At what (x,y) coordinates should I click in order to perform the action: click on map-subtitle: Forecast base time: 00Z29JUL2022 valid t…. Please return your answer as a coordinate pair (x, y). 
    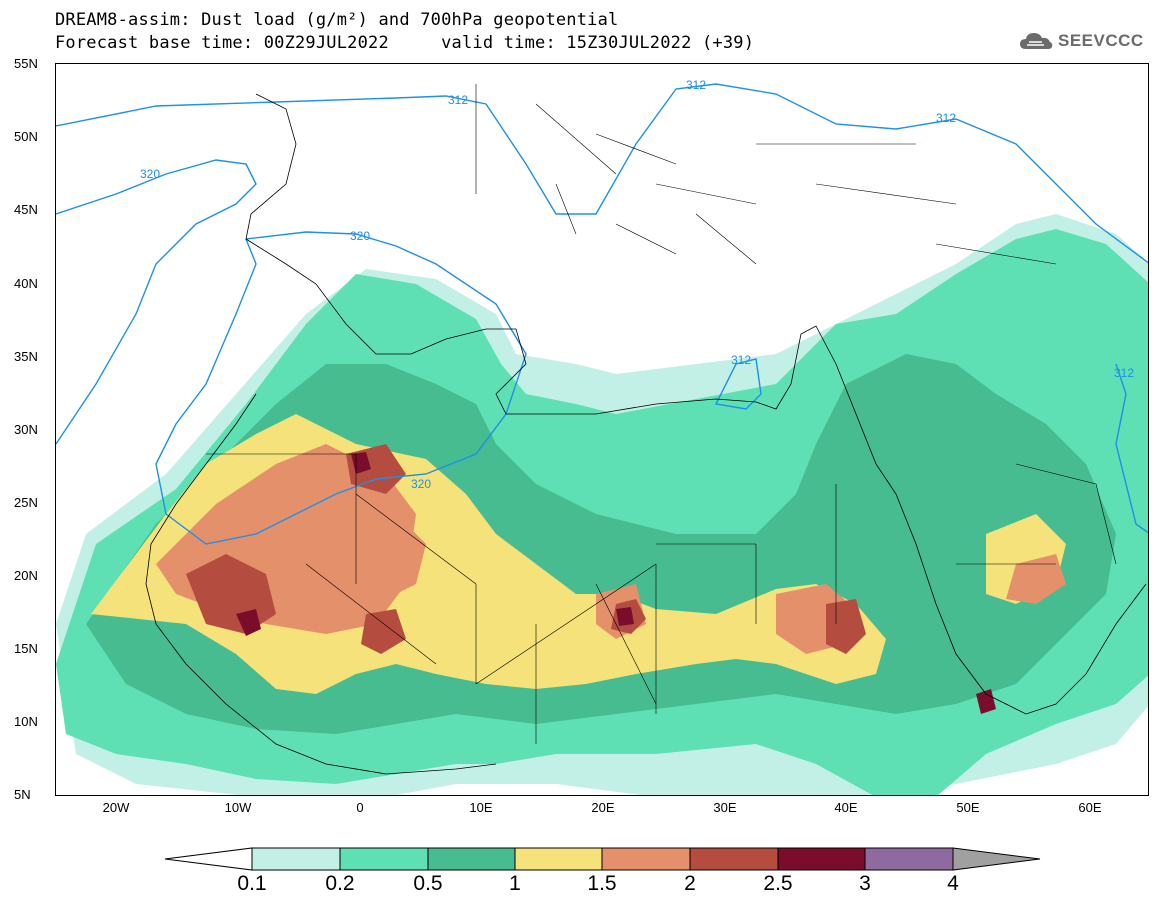
    Looking at the image, I should click on (405, 43).